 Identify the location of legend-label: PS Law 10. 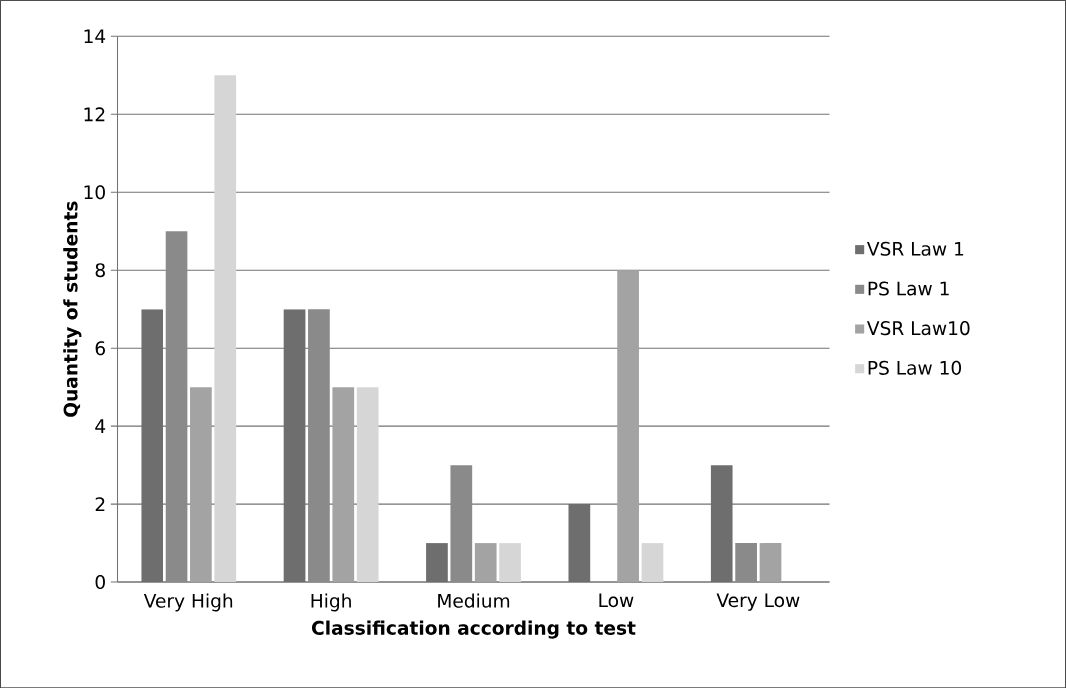
(915, 367).